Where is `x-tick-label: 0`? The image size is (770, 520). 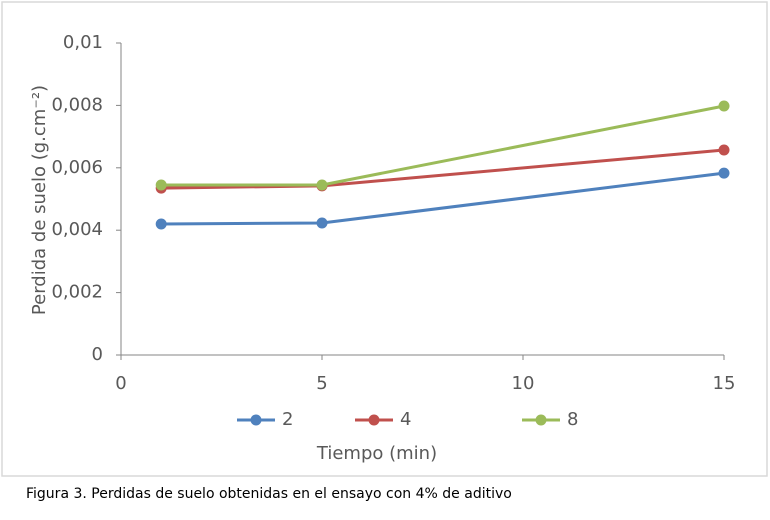 x-tick-label: 0 is located at coordinates (120, 383).